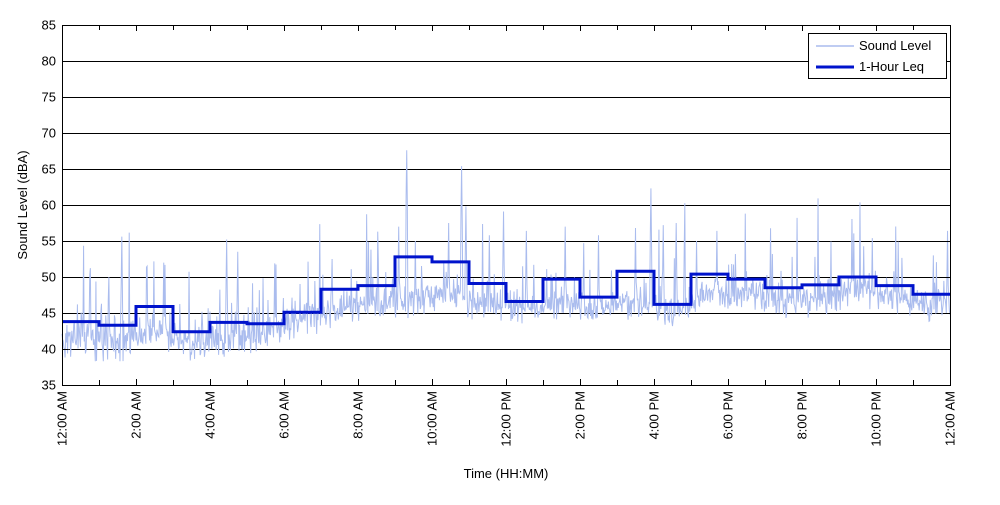  What do you see at coordinates (891, 66) in the screenshot?
I see `legend-label-1-hour-leq: 1-Hour Leq` at bounding box center [891, 66].